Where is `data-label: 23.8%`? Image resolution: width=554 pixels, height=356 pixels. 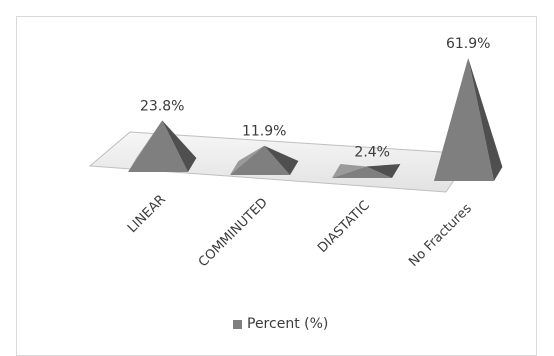 data-label: 23.8% is located at coordinates (162, 106).